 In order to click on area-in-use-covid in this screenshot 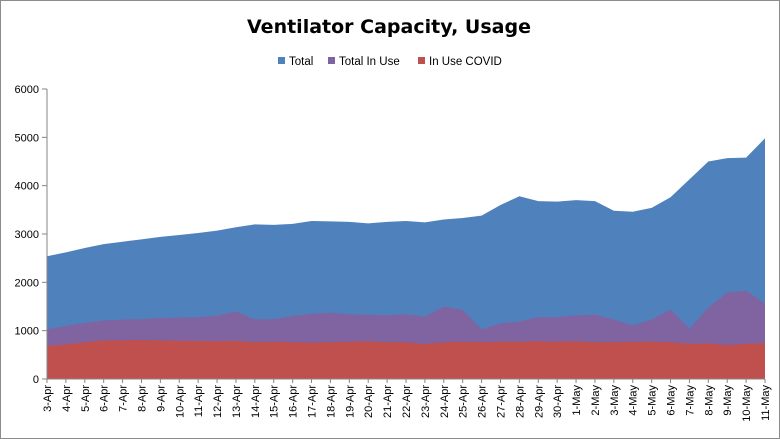, I will do `click(406, 359)`.